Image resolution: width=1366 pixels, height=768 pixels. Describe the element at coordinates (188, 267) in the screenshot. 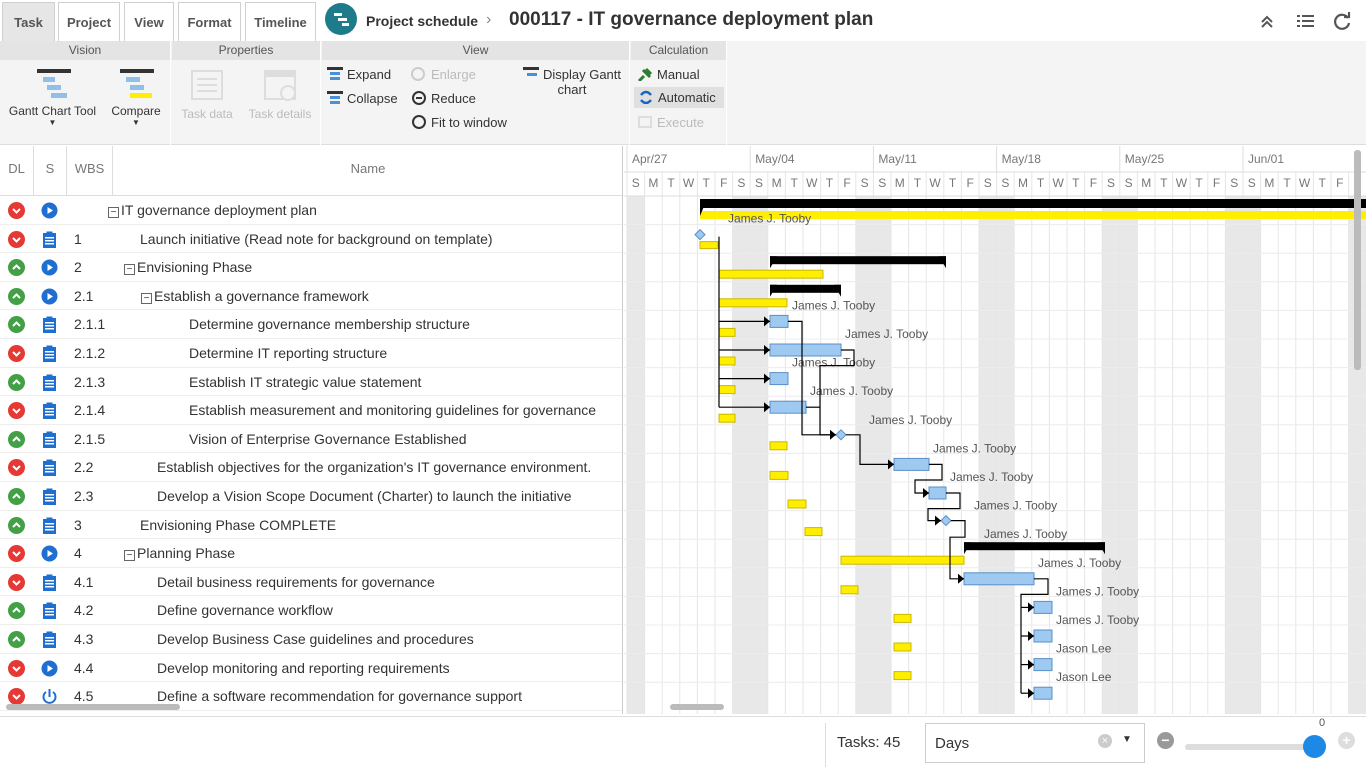

I see `task-name: − Envisioning Phase` at that location.